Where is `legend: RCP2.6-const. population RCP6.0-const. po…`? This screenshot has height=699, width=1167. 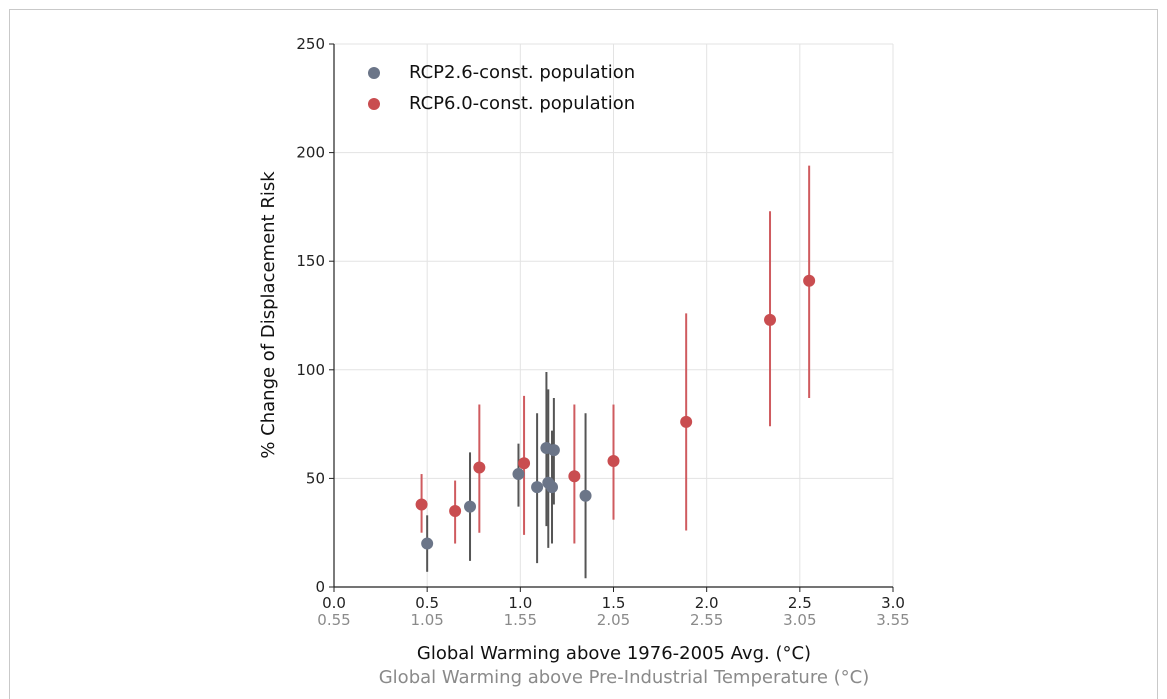 legend: RCP2.6-const. population RCP6.0-const. po… is located at coordinates (501, 88).